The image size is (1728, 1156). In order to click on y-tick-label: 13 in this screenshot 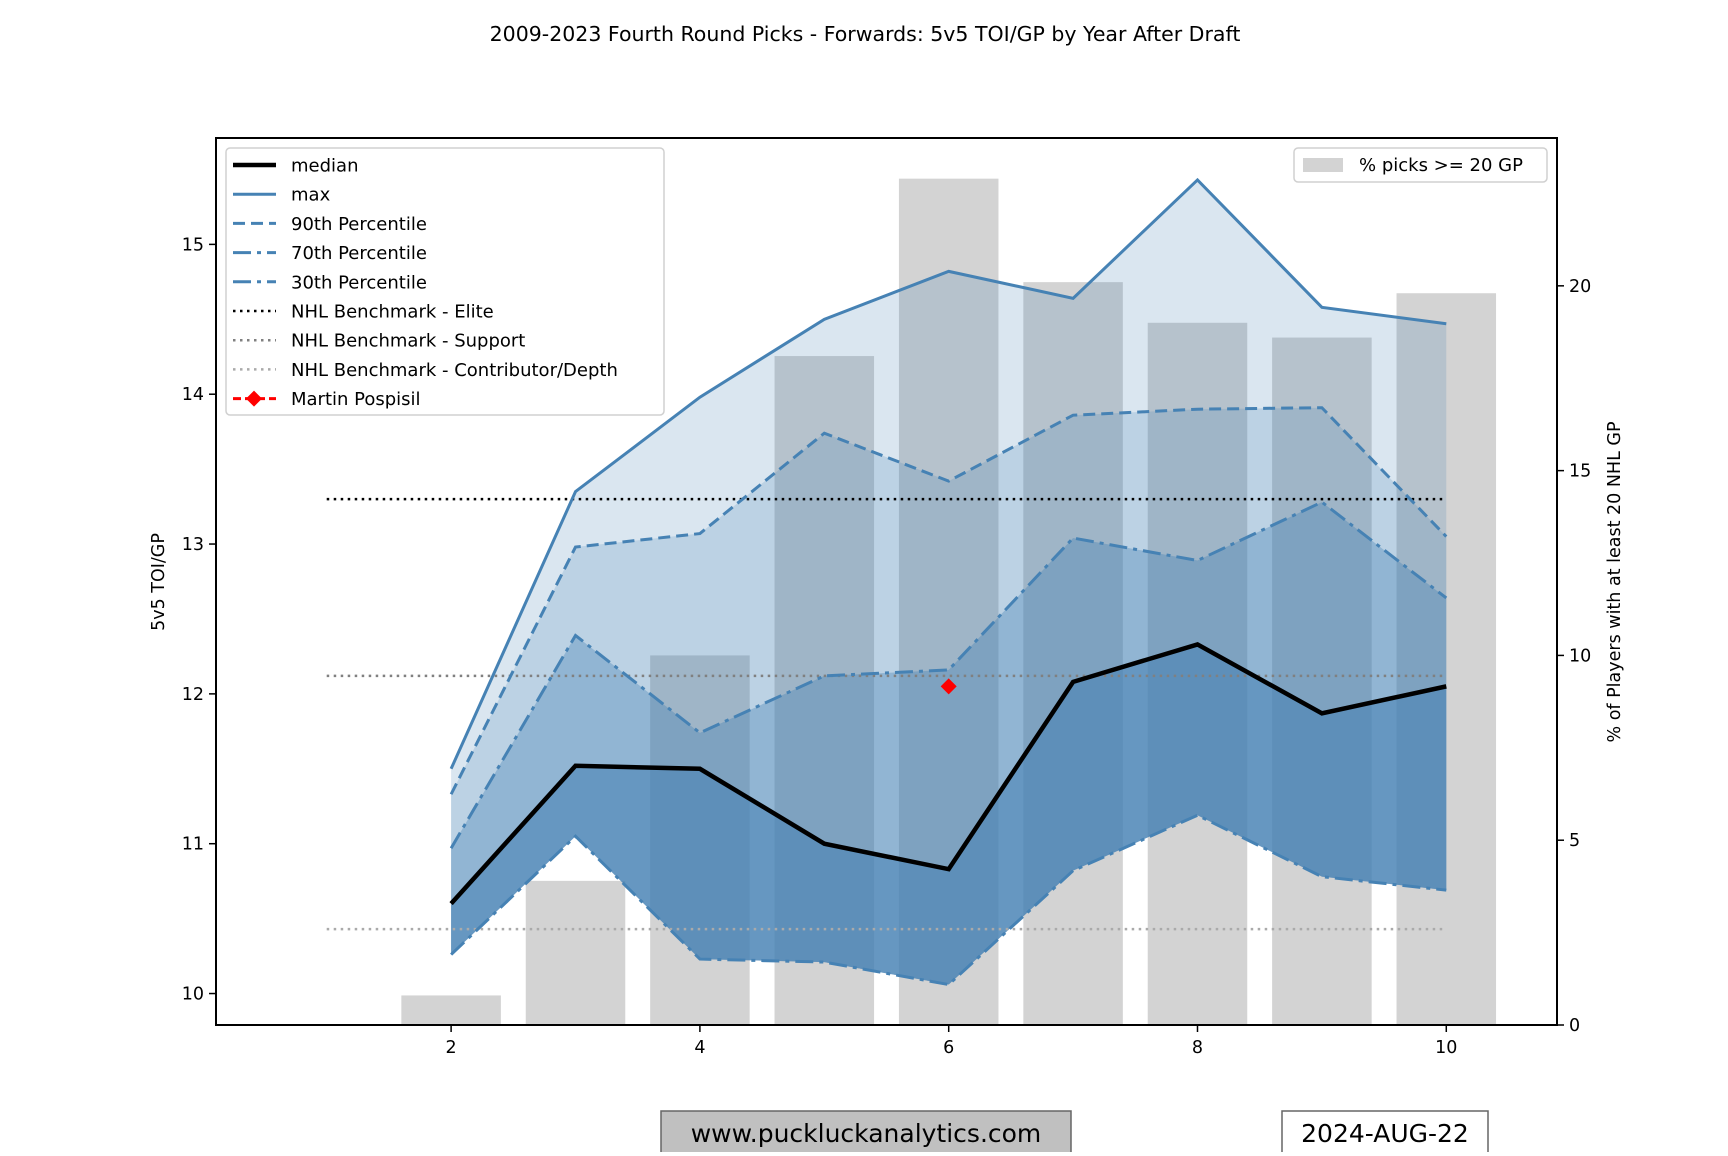, I will do `click(193, 545)`.